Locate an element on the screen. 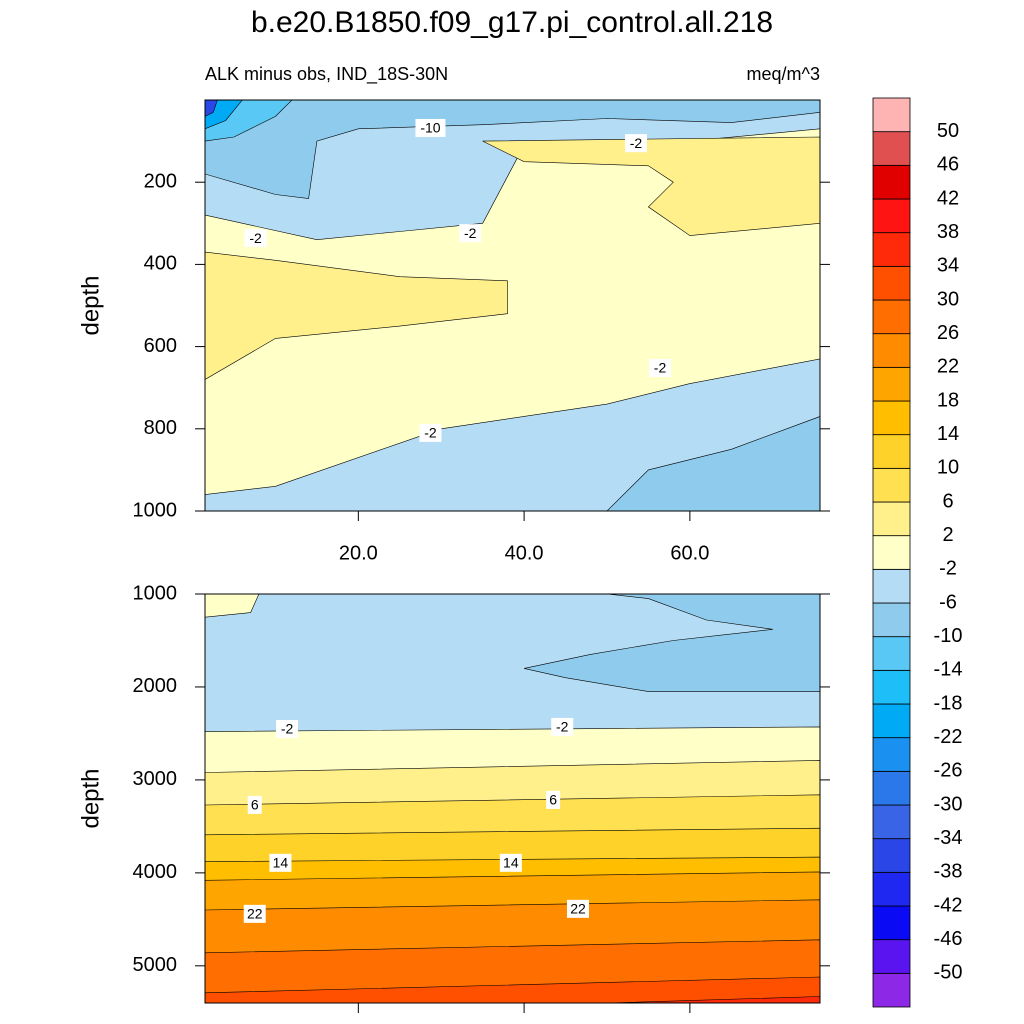 The height and width of the screenshot is (1024, 1024). units: meq/m^3 is located at coordinates (783, 74).